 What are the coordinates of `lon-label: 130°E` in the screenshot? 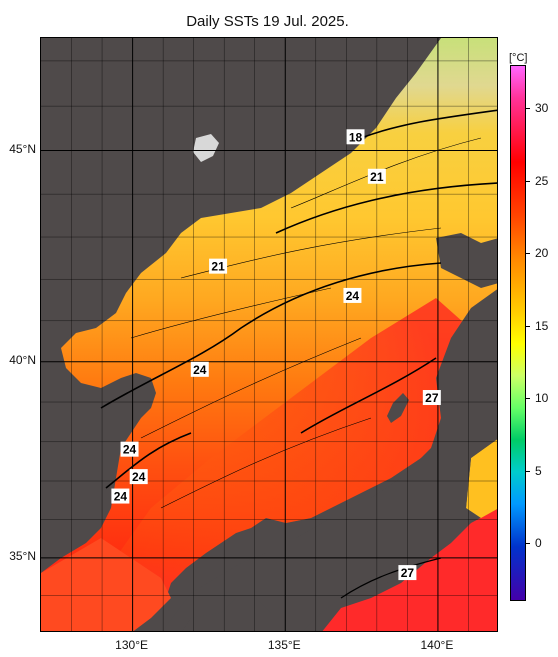 It's located at (131, 645).